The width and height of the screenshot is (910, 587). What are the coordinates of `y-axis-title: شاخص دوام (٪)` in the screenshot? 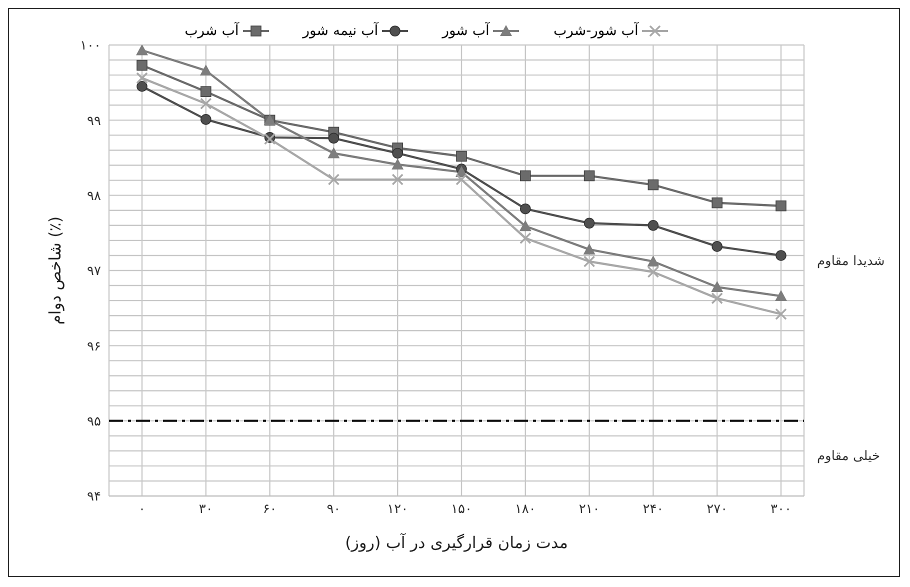 It's located at (55, 270).